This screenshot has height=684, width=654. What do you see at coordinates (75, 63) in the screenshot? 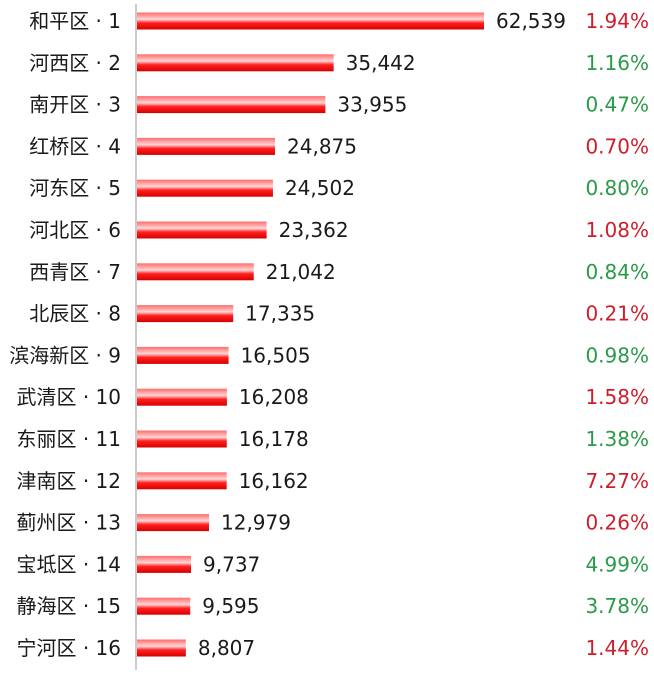
I see `category-label: 河西区 · 2` at bounding box center [75, 63].